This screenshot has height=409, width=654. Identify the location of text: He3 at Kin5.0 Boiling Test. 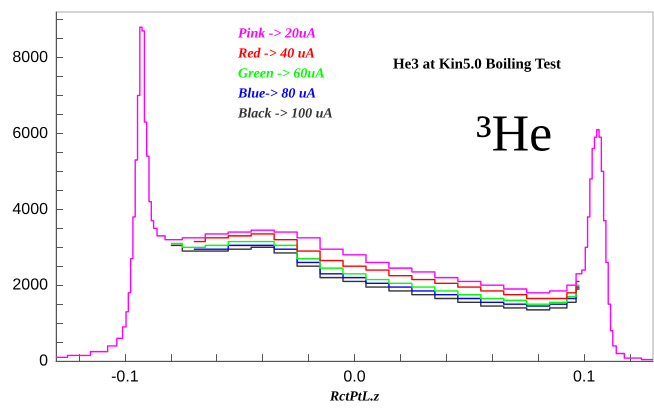
(477, 64).